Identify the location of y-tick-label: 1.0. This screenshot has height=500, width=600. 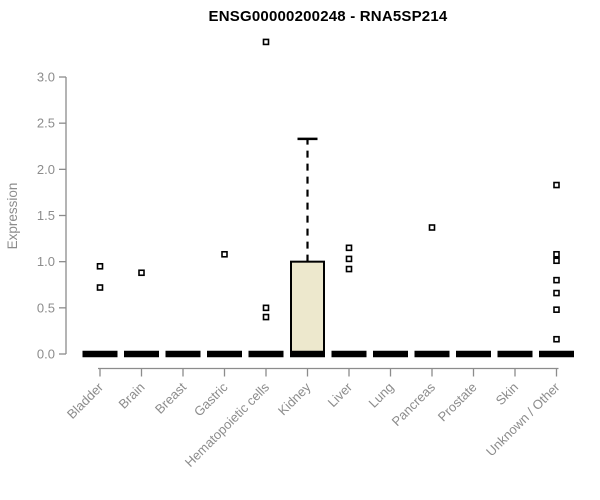
(46, 261).